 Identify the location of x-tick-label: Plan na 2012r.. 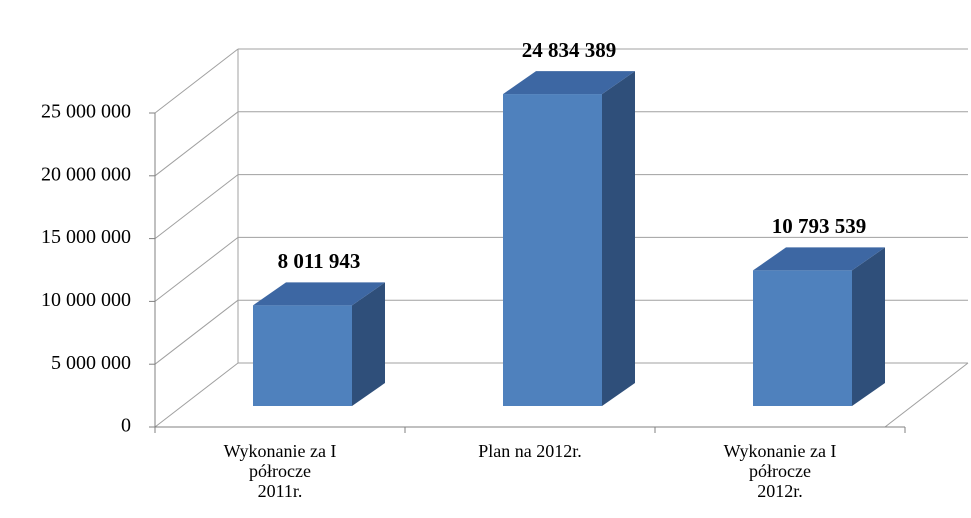
(530, 451).